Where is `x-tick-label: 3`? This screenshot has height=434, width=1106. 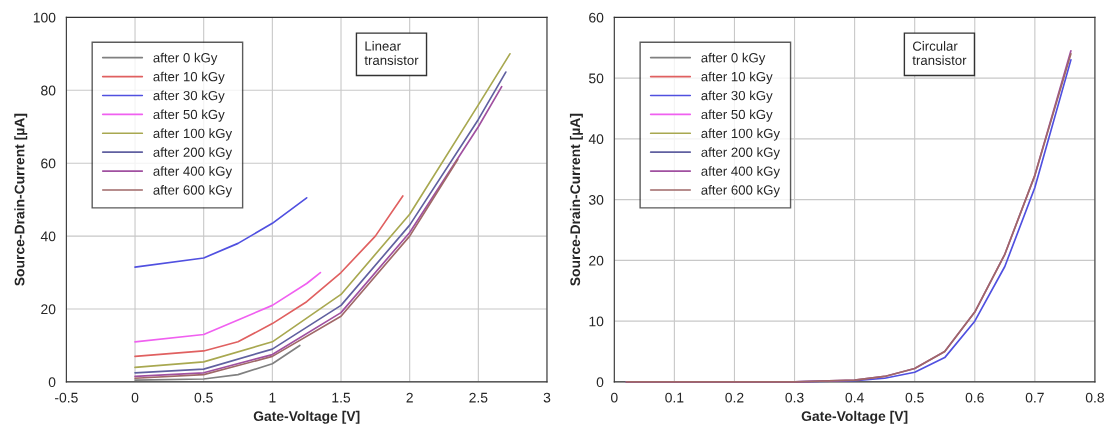
x-tick-label: 3 is located at coordinates (547, 397).